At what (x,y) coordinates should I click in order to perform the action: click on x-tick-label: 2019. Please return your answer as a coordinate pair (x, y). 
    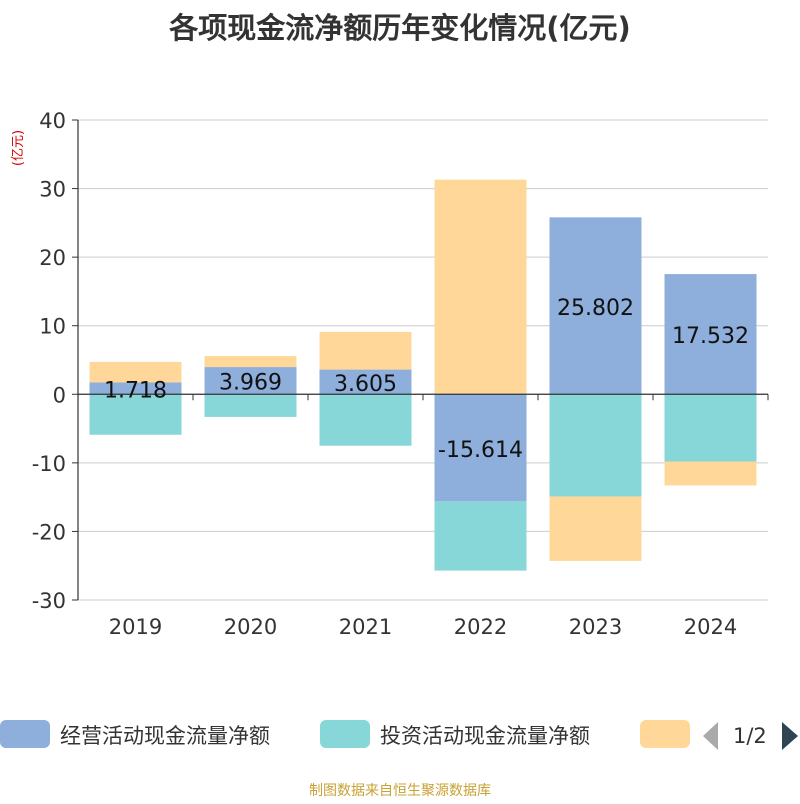
    Looking at the image, I should click on (135, 627).